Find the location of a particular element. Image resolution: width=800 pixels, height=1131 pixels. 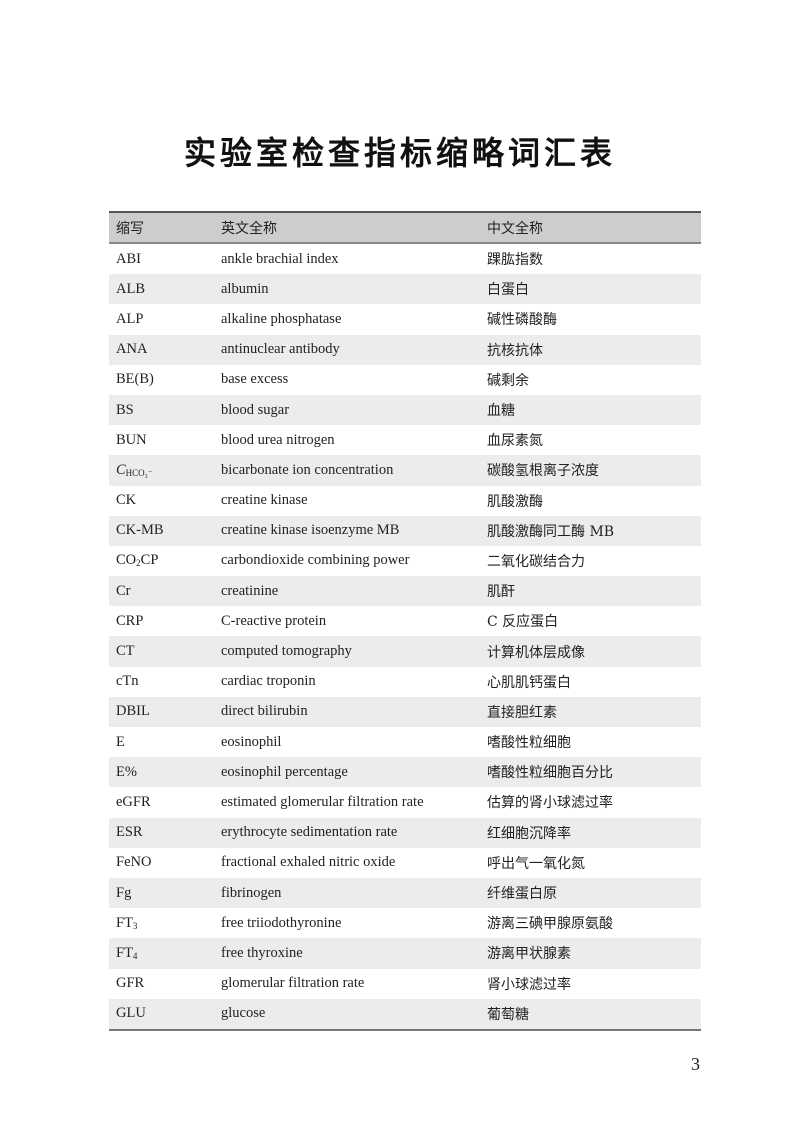

table-row: BS blood sugar 血糖 is located at coordinates (405, 410).